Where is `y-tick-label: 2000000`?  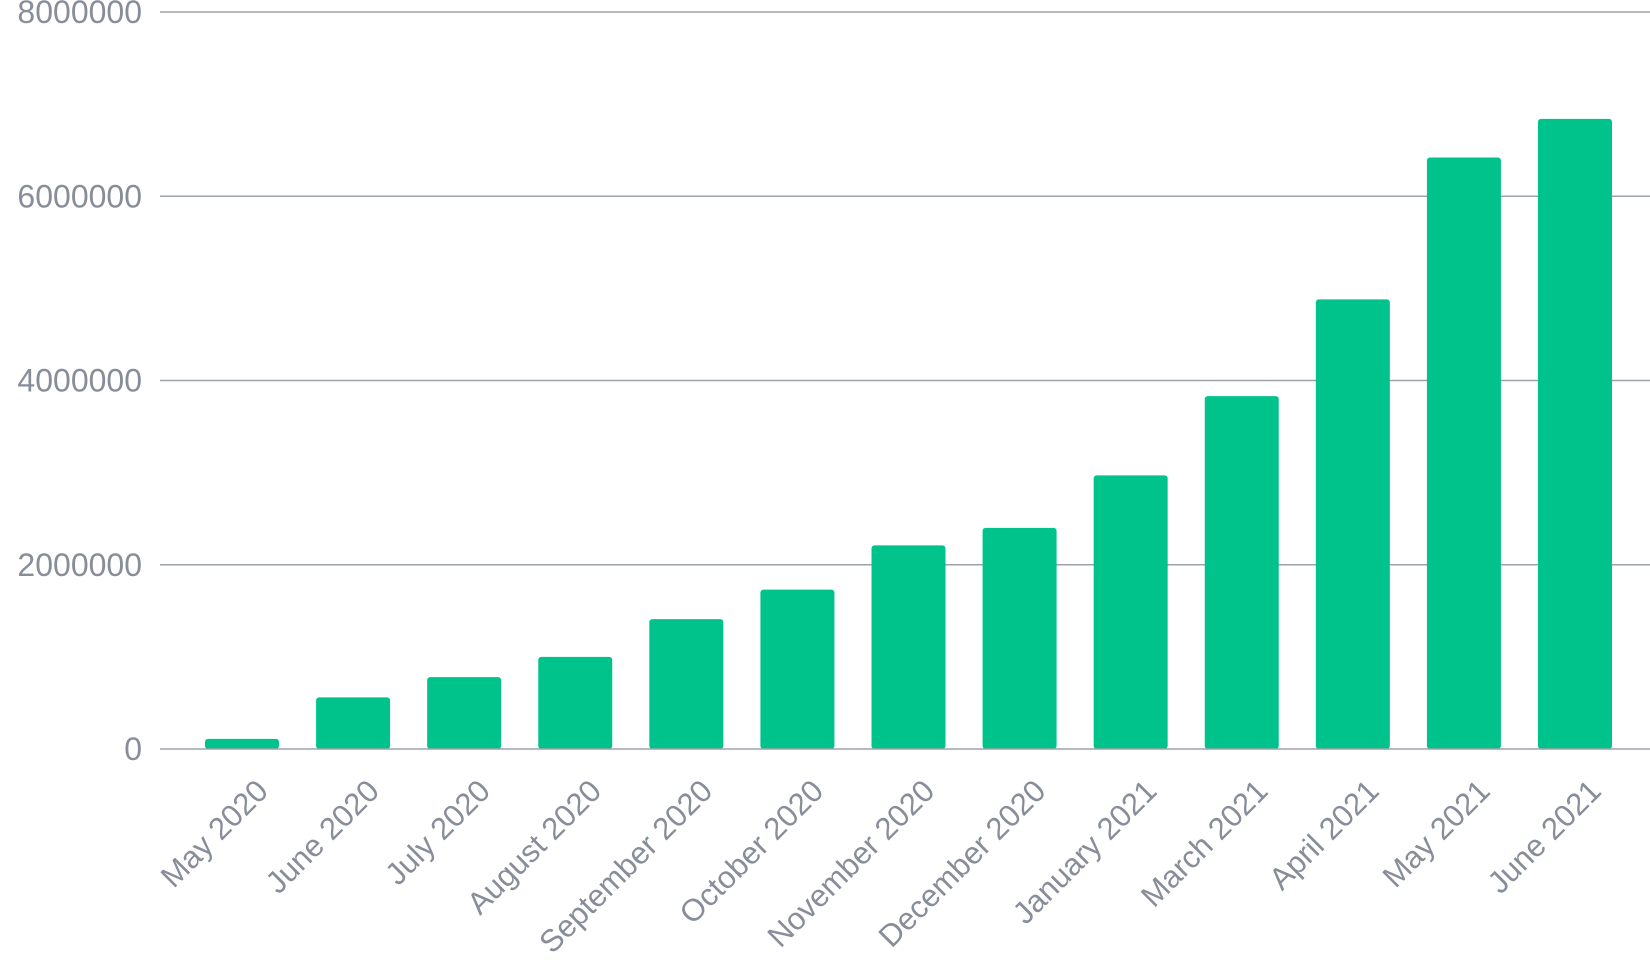 y-tick-label: 2000000 is located at coordinates (79, 565).